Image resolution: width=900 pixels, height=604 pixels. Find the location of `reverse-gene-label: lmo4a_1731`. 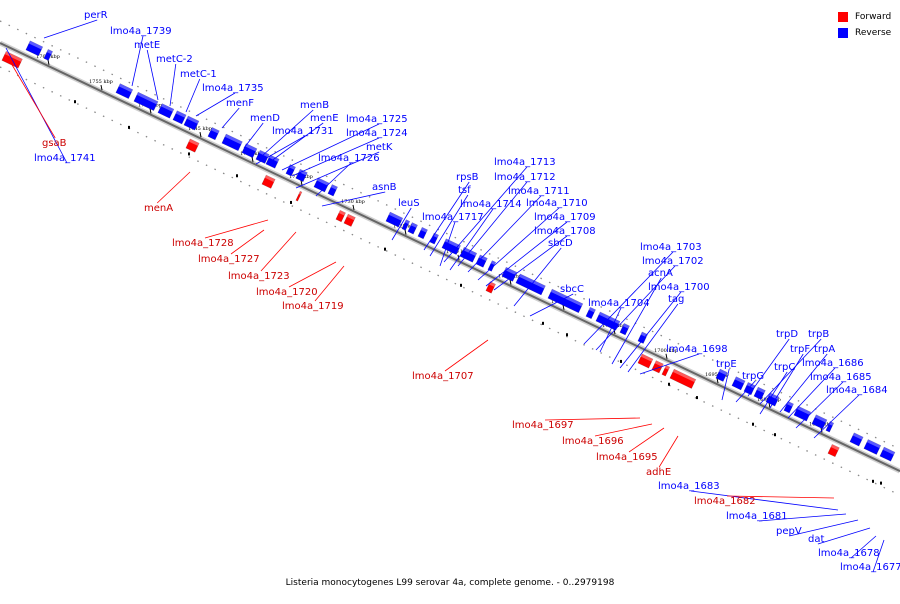

reverse-gene-label: lmo4a_1731 is located at coordinates (303, 131).